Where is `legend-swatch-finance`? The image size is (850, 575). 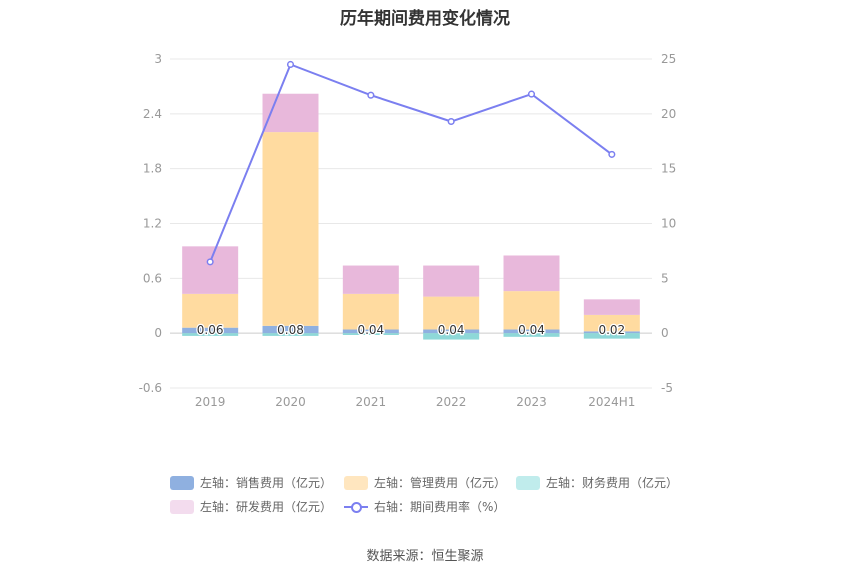 legend-swatch-finance is located at coordinates (528, 482).